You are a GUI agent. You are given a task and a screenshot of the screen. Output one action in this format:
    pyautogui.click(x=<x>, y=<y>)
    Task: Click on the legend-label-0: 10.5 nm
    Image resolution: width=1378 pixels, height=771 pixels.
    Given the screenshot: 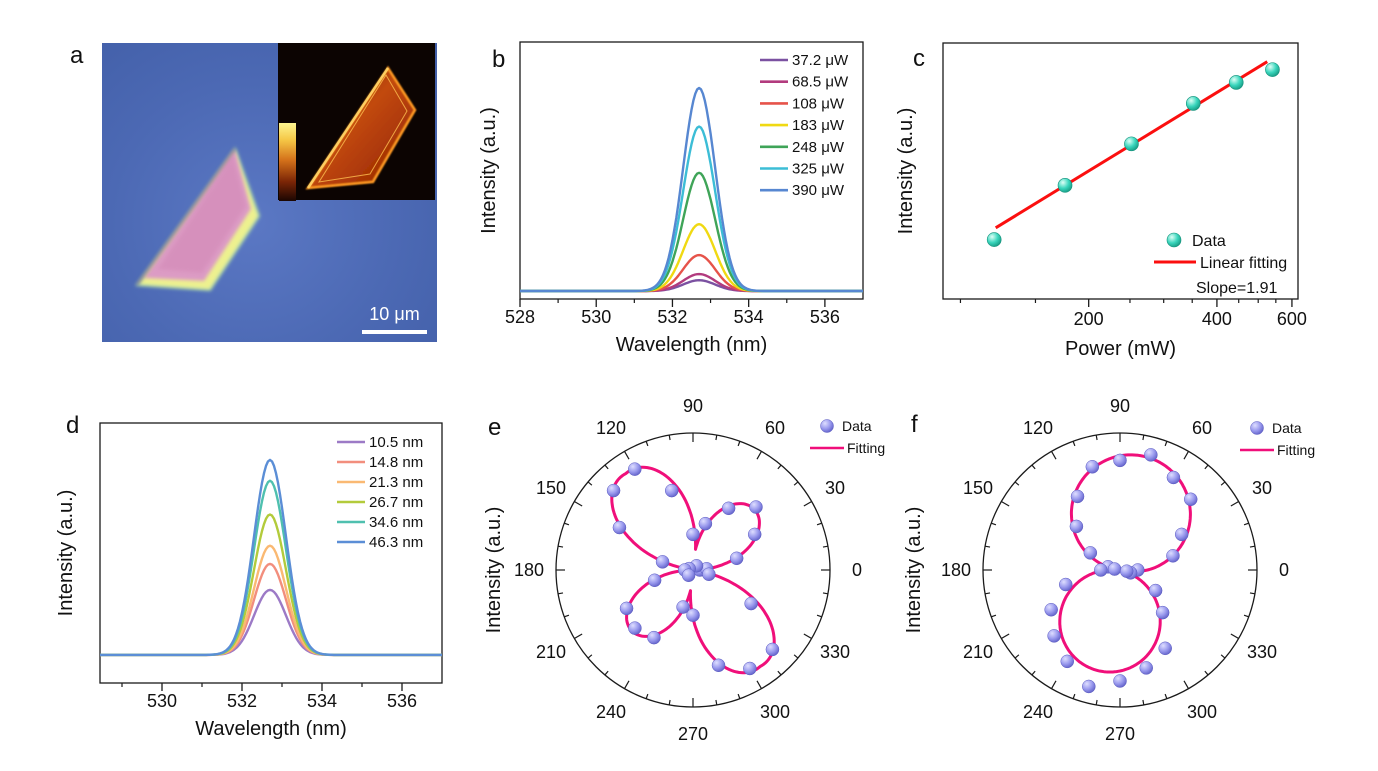 What is the action you would take?
    pyautogui.click(x=396, y=442)
    